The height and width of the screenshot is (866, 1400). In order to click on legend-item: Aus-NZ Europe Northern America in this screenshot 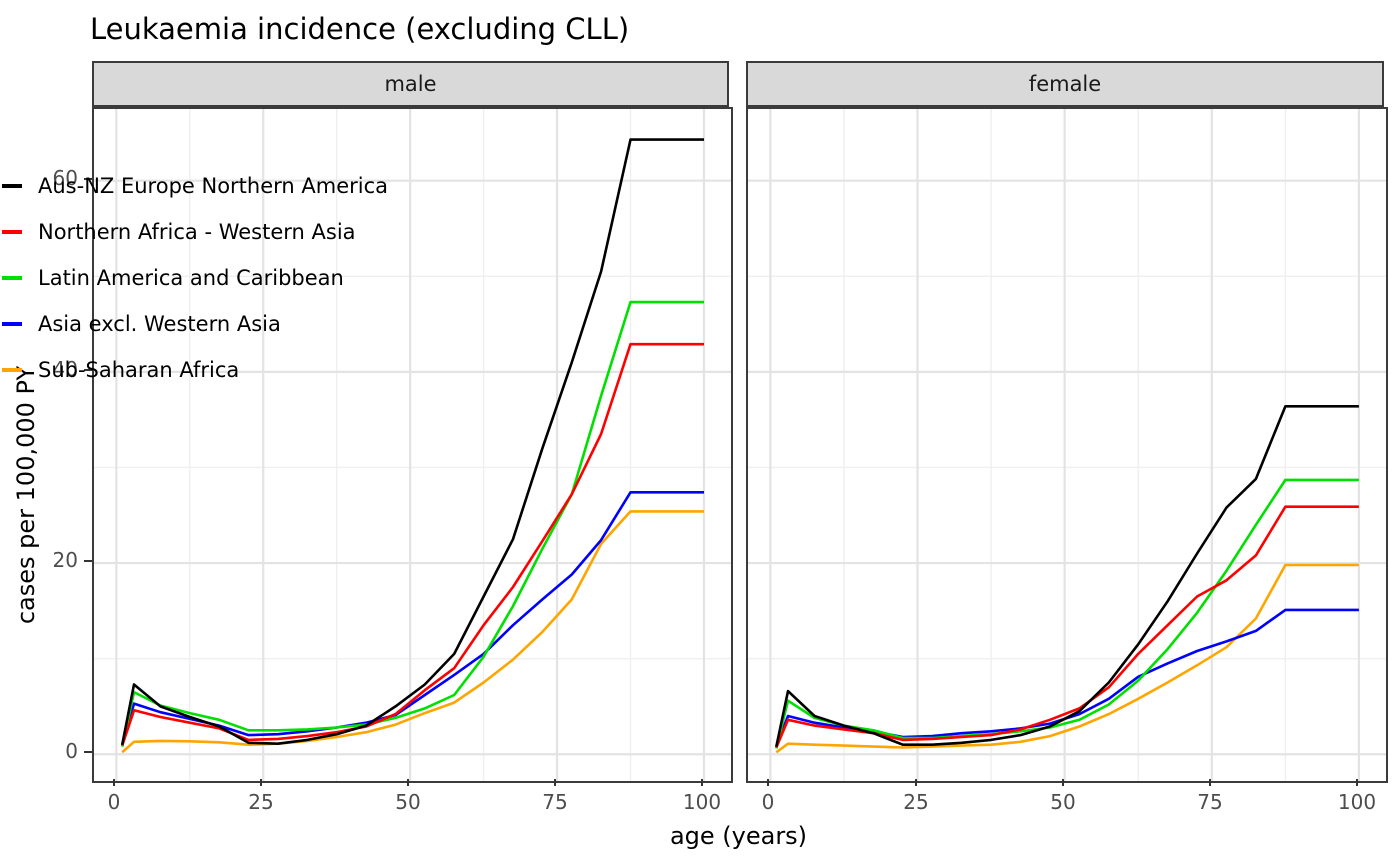, I will do `click(195, 186)`.